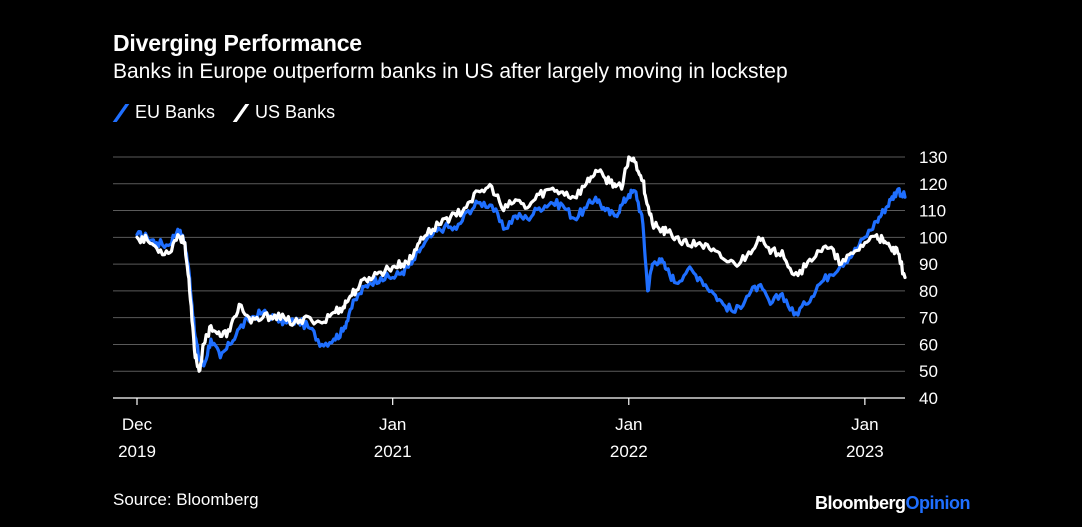 The width and height of the screenshot is (1082, 527). Describe the element at coordinates (393, 451) in the screenshot. I see `x-tick-year-2021: 2021` at that location.